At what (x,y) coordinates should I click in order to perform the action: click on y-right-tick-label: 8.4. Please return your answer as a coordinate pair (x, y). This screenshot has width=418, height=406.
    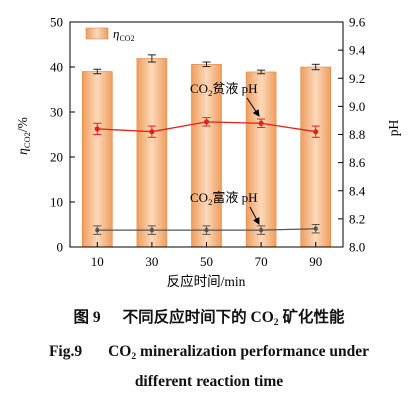
    Looking at the image, I should click on (357, 190).